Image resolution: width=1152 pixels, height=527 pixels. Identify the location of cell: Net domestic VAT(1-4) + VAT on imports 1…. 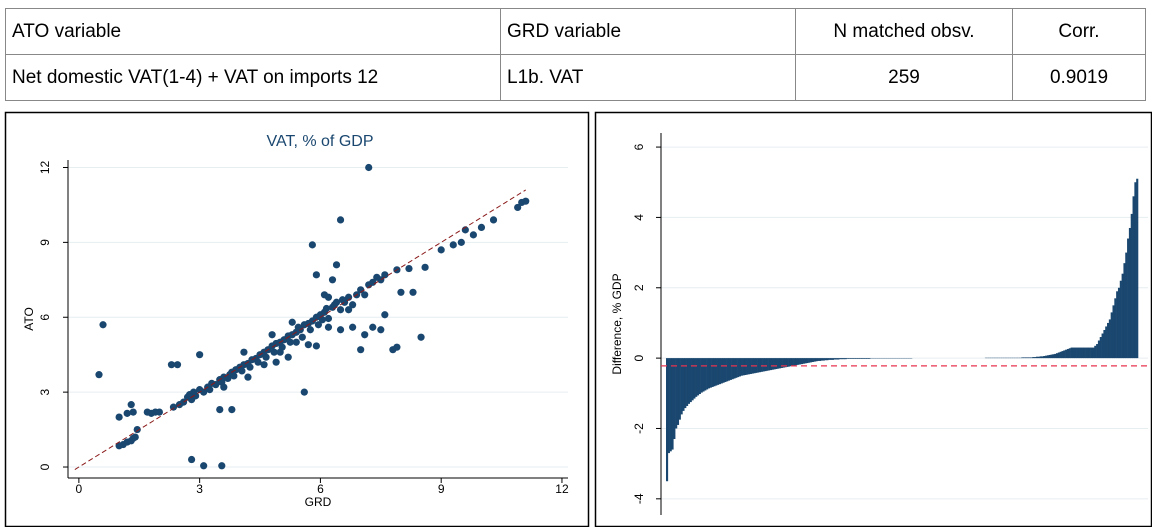
(253, 77).